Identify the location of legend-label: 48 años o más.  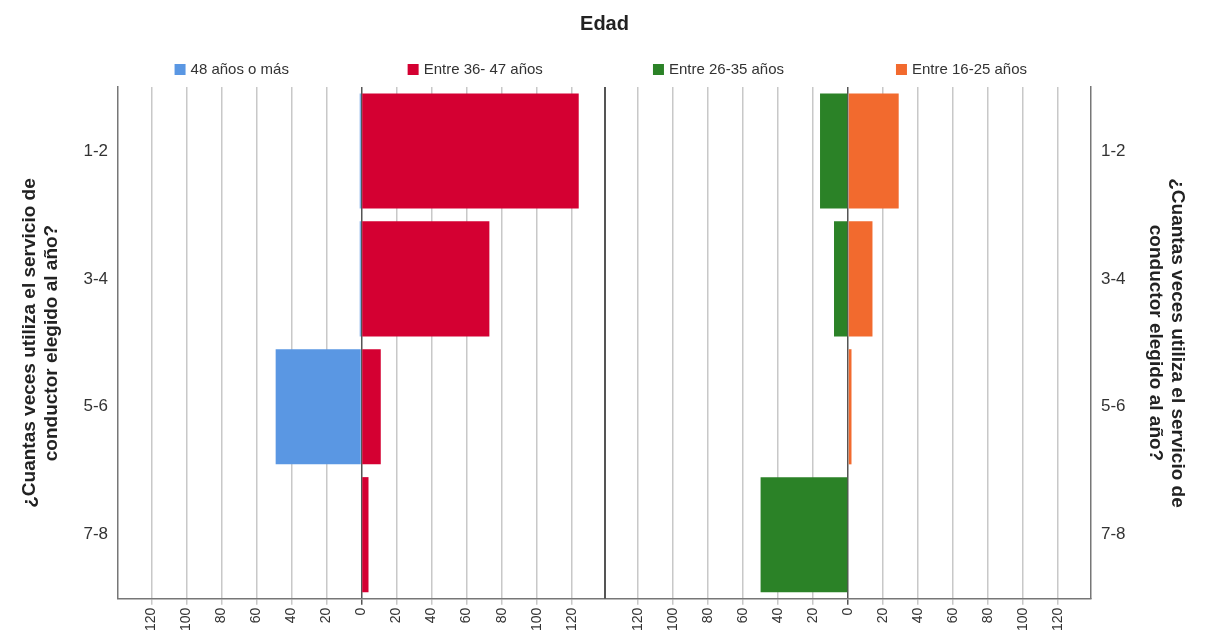
(239, 69).